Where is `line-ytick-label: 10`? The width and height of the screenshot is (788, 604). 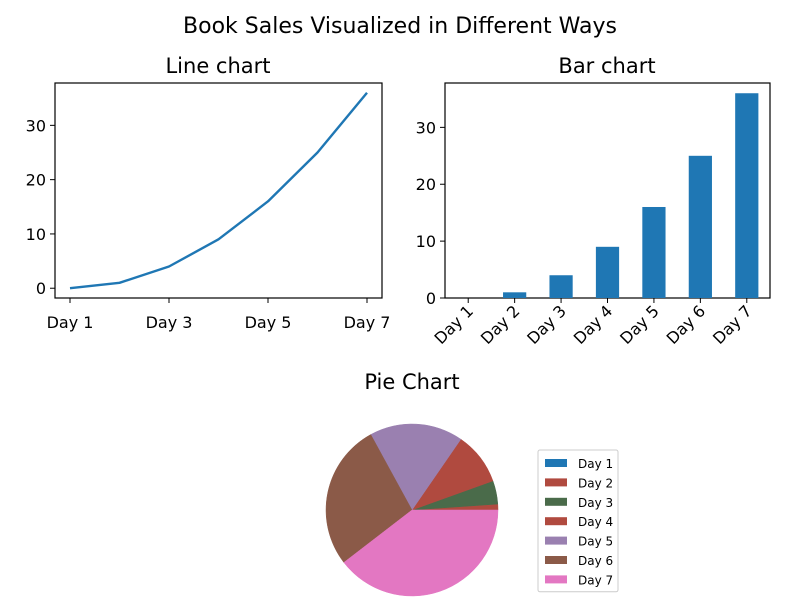
line-ytick-label: 10 is located at coordinates (36, 234).